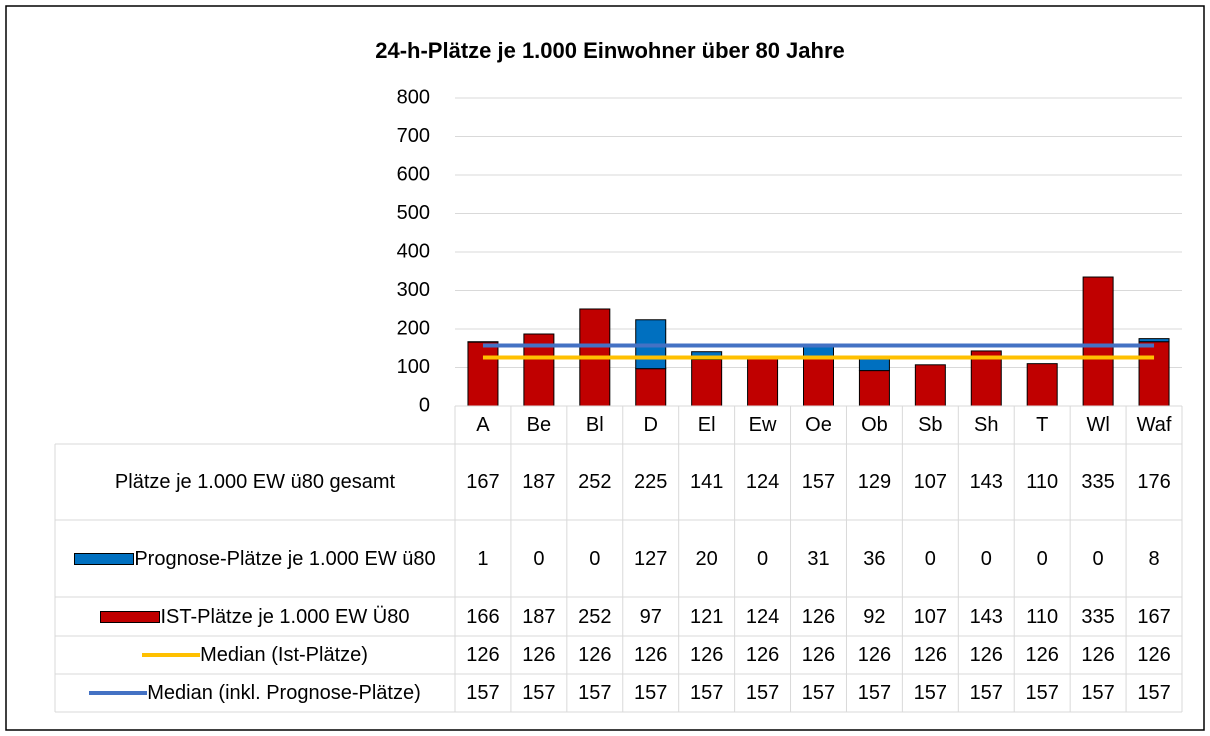 The image size is (1210, 736). What do you see at coordinates (413, 136) in the screenshot?
I see `y-tick-label: 700` at bounding box center [413, 136].